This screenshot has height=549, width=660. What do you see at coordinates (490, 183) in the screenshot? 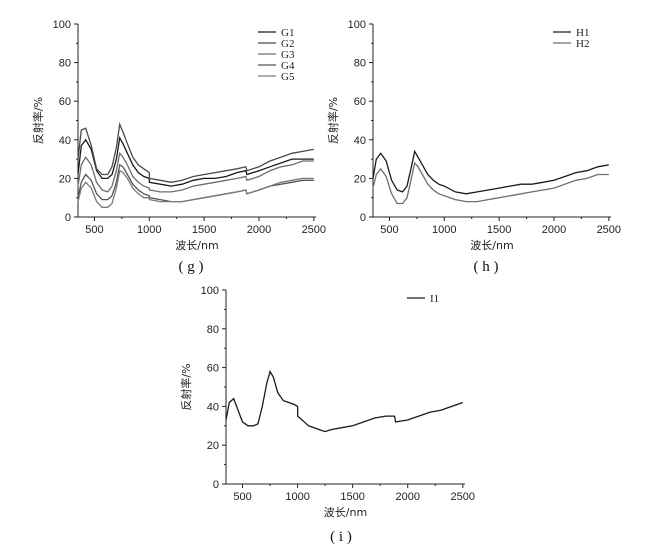
I see `series-line-h2` at bounding box center [490, 183].